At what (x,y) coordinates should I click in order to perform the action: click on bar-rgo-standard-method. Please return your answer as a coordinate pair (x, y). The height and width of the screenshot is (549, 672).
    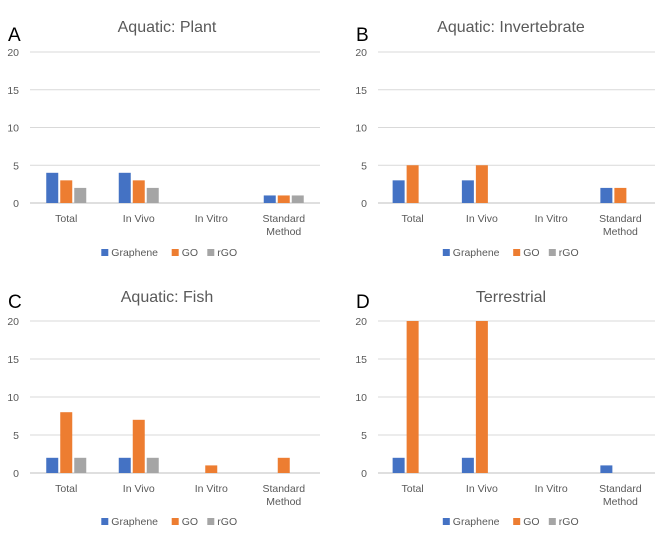
    Looking at the image, I should click on (297, 199).